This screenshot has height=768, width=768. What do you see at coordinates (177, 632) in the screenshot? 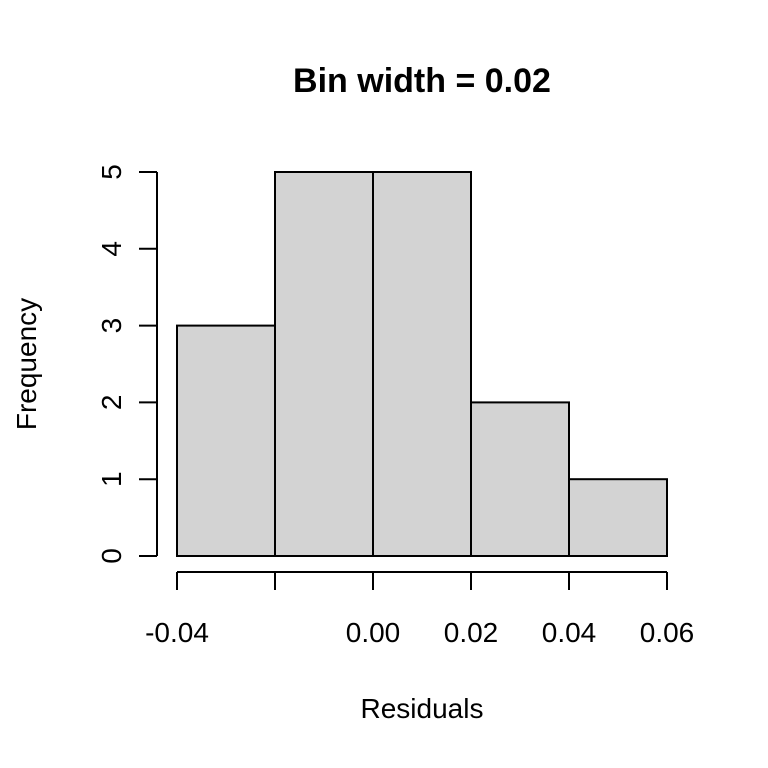
I see `x-tick-label-0: -0.04` at bounding box center [177, 632].